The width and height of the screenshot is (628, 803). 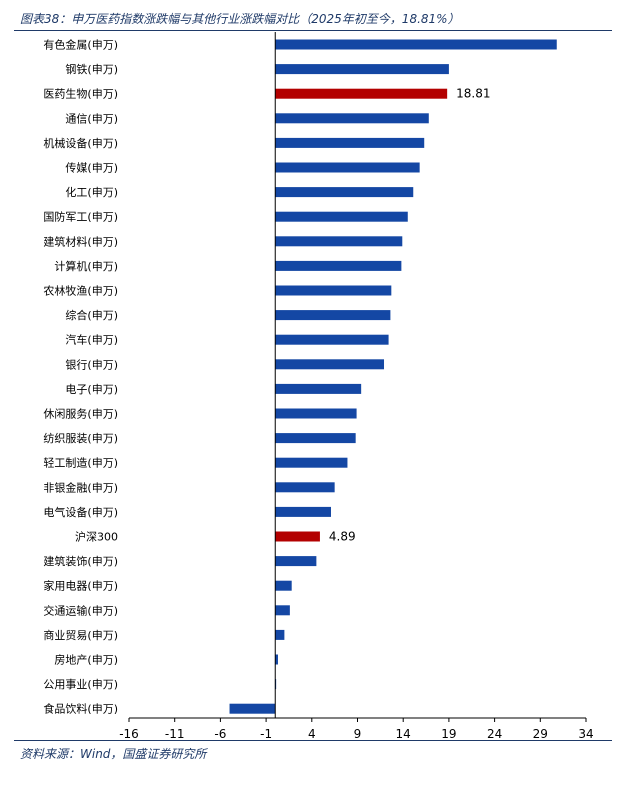 I want to click on category-label: 农林牧渔(申万), so click(x=80, y=291).